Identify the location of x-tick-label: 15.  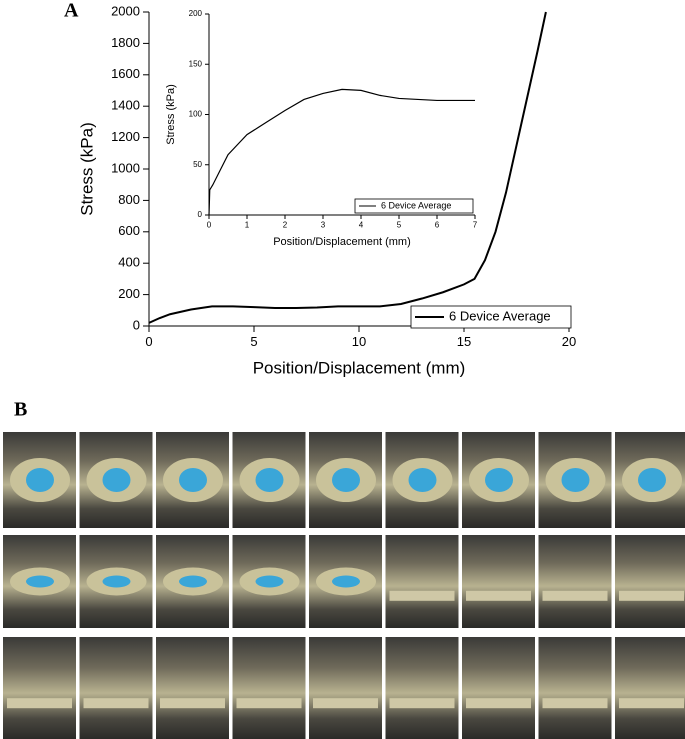
(464, 341).